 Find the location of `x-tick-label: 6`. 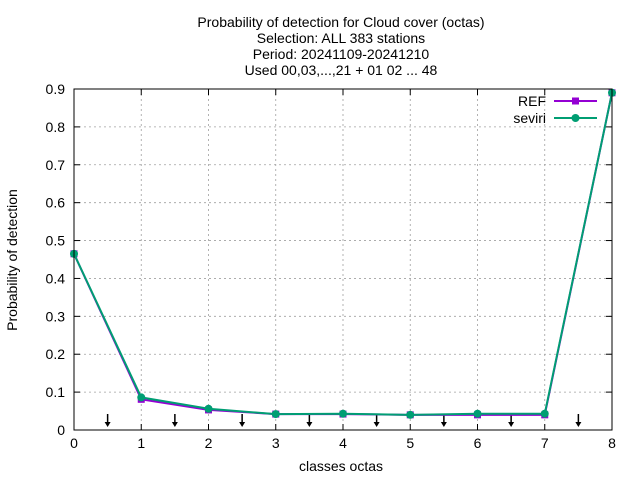

x-tick-label: 6 is located at coordinates (478, 443).